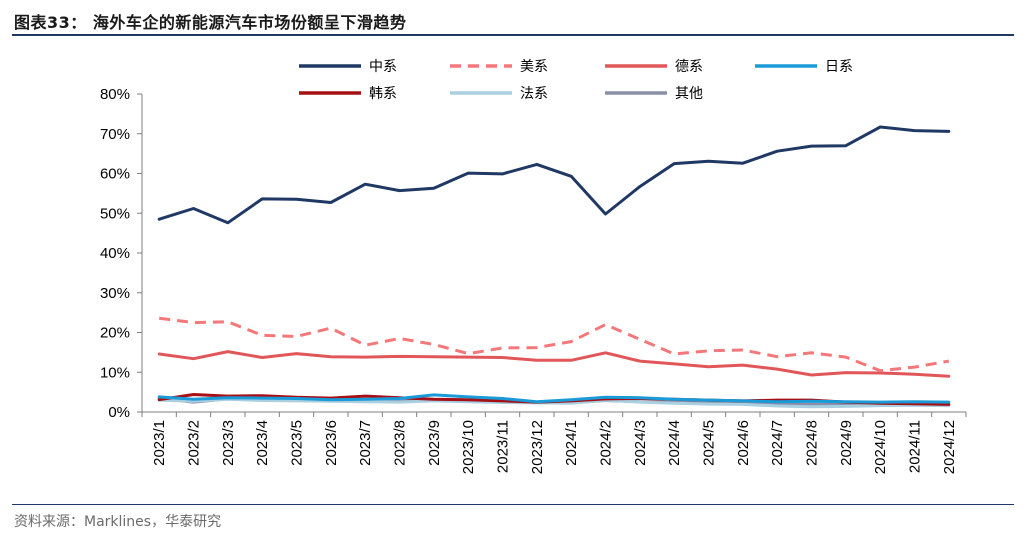 The width and height of the screenshot is (1026, 544). Describe the element at coordinates (915, 446) in the screenshot. I see `x-tick-label: 2024/11` at that location.